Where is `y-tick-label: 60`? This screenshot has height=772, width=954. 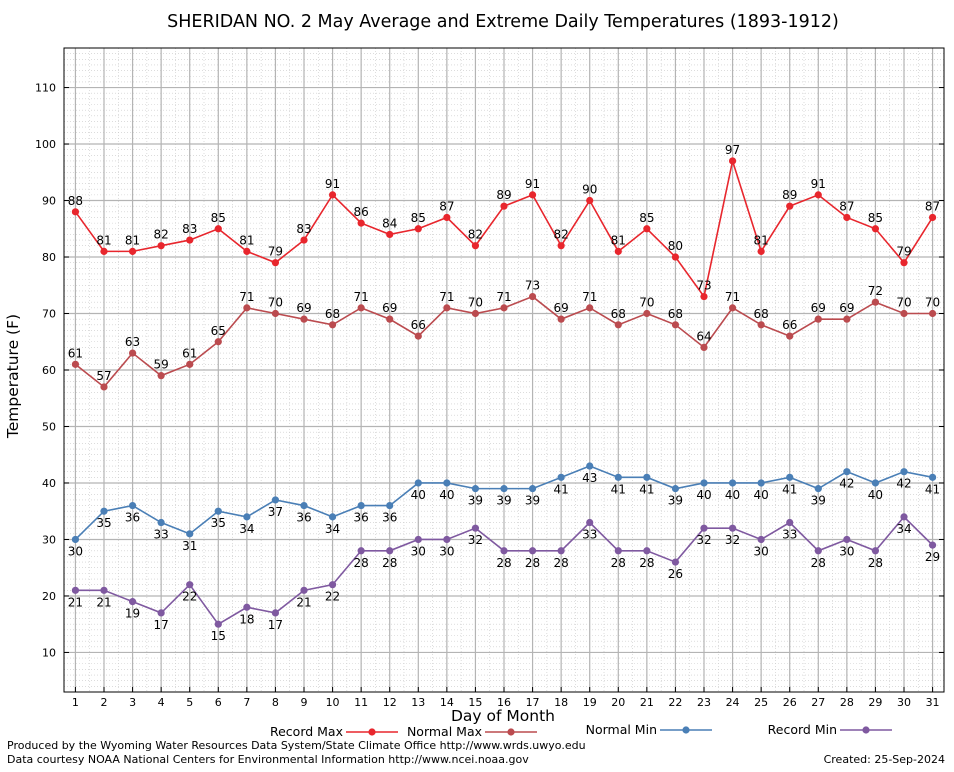 y-tick-label: 60 is located at coordinates (49, 370).